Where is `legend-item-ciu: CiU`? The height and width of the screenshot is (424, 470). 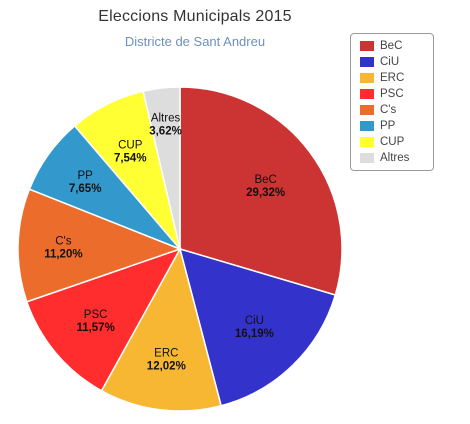 legend-item-ciu: CiU is located at coordinates (392, 62).